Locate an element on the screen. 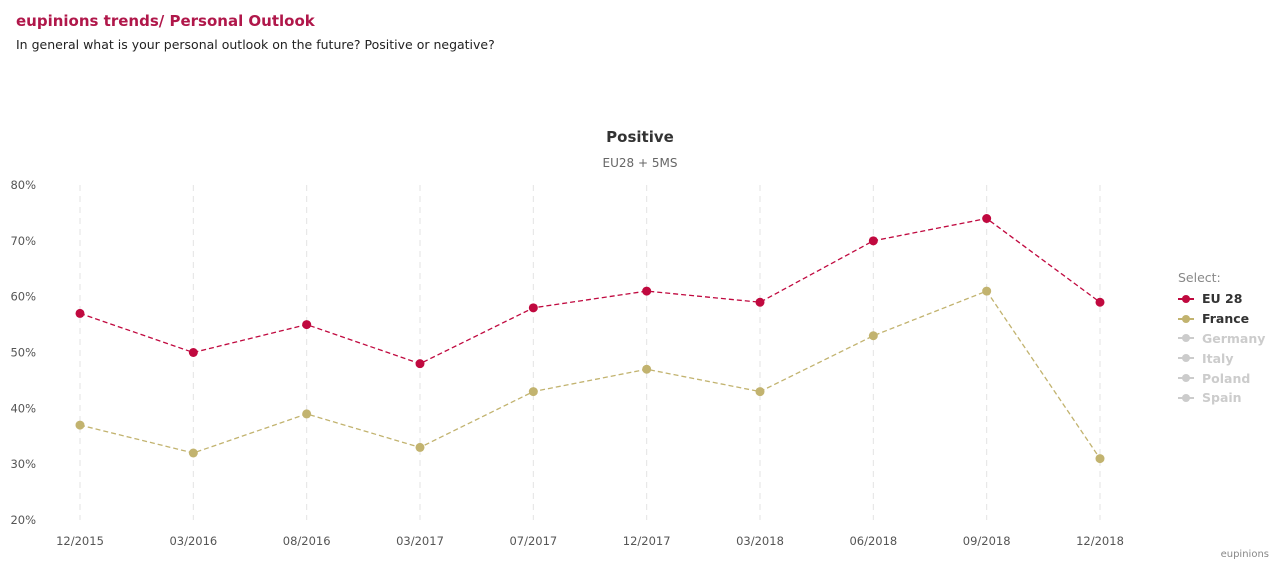 Image resolution: width=1280 pixels, height=565 pixels. page-title: eupinions trends/ Personal Outlook is located at coordinates (165, 21).